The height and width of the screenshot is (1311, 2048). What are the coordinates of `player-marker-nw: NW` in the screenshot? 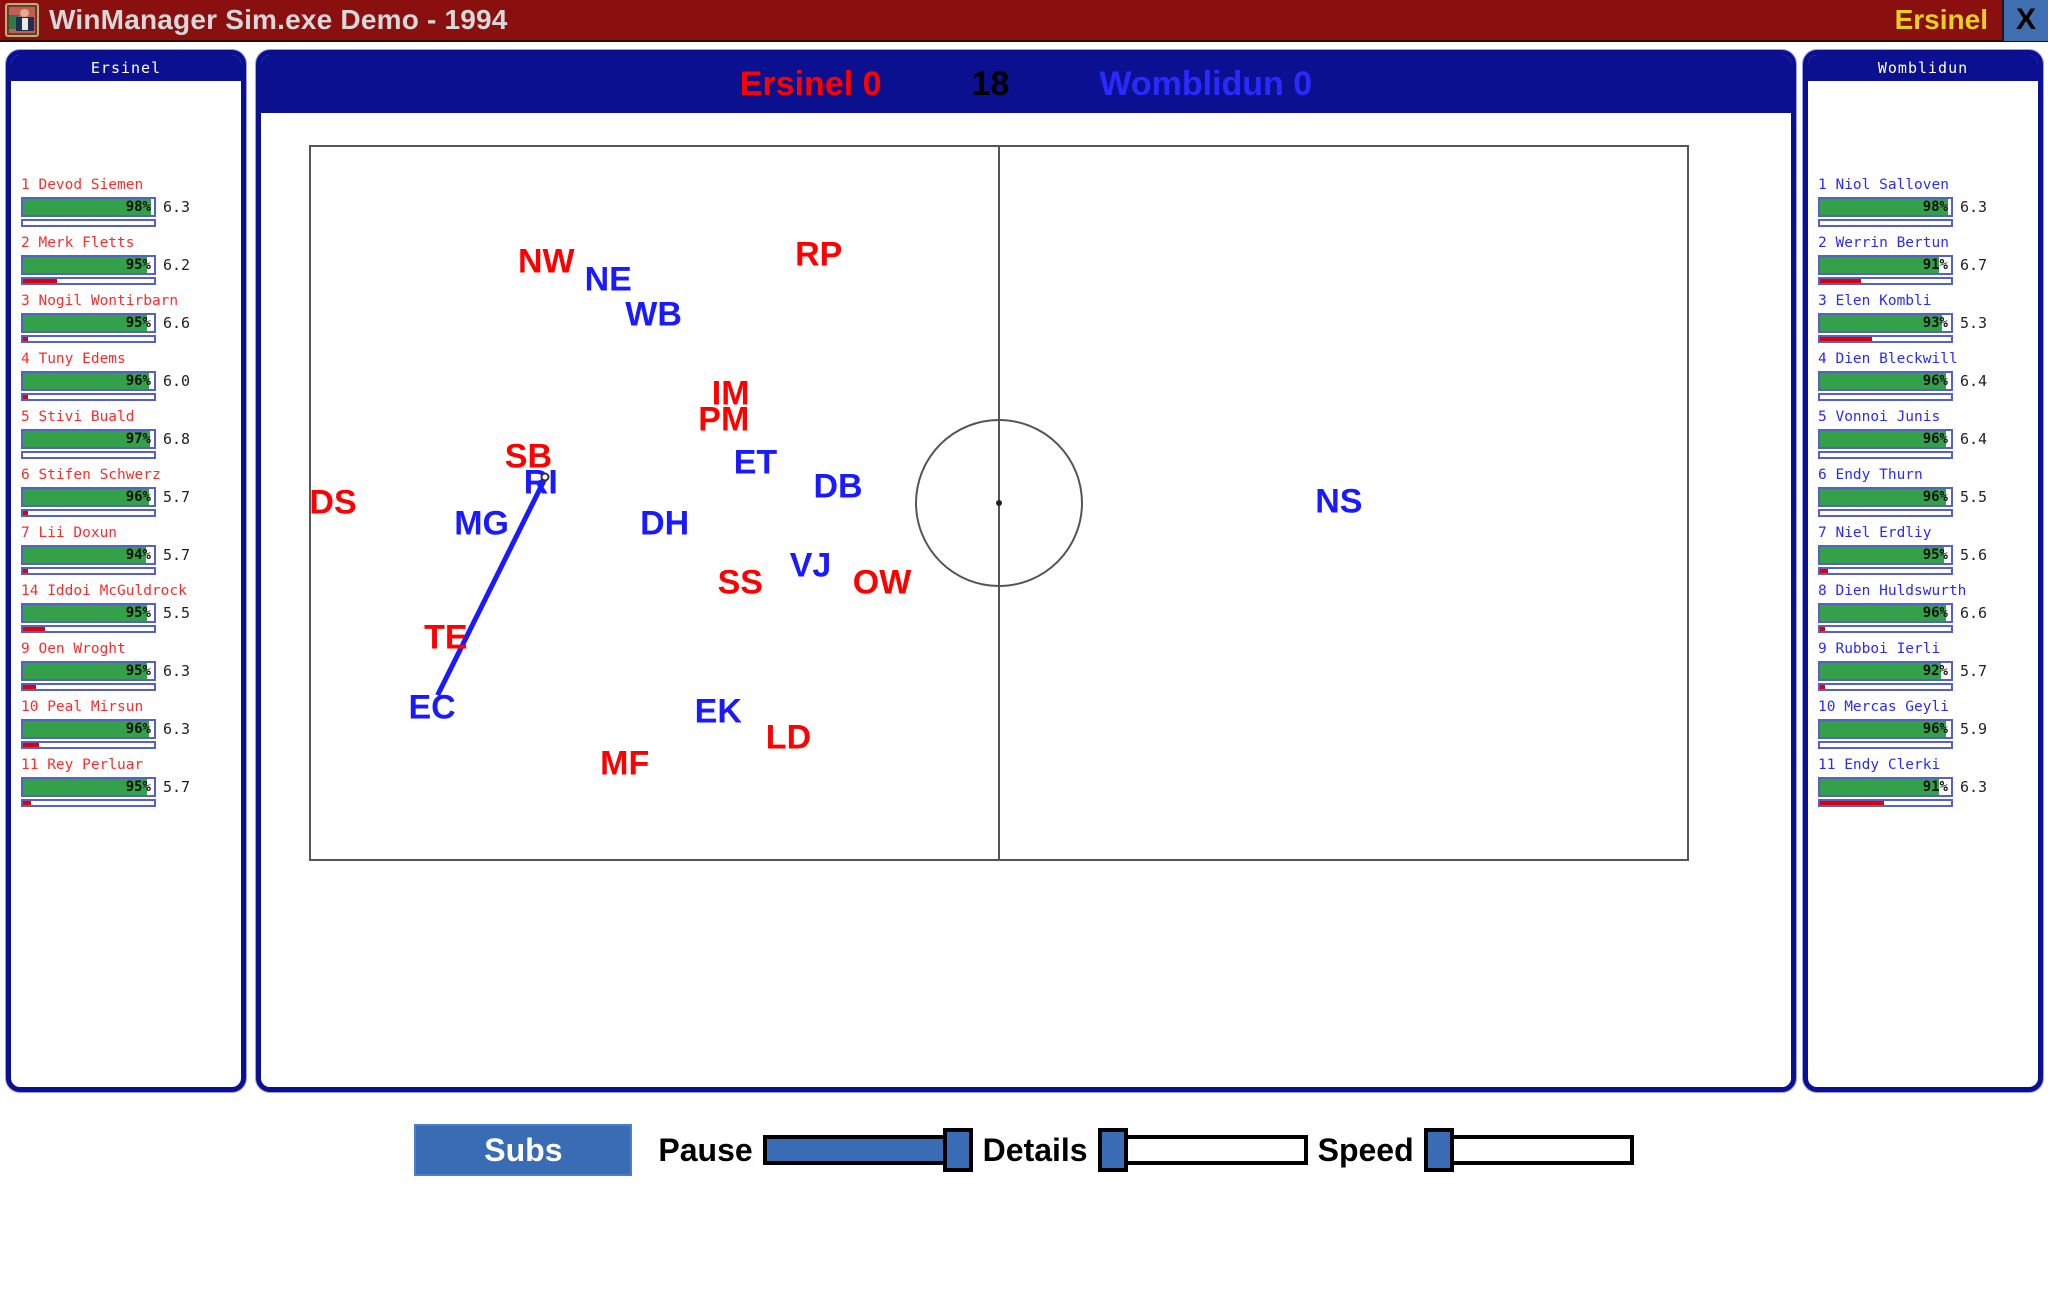 It's located at (546, 261).